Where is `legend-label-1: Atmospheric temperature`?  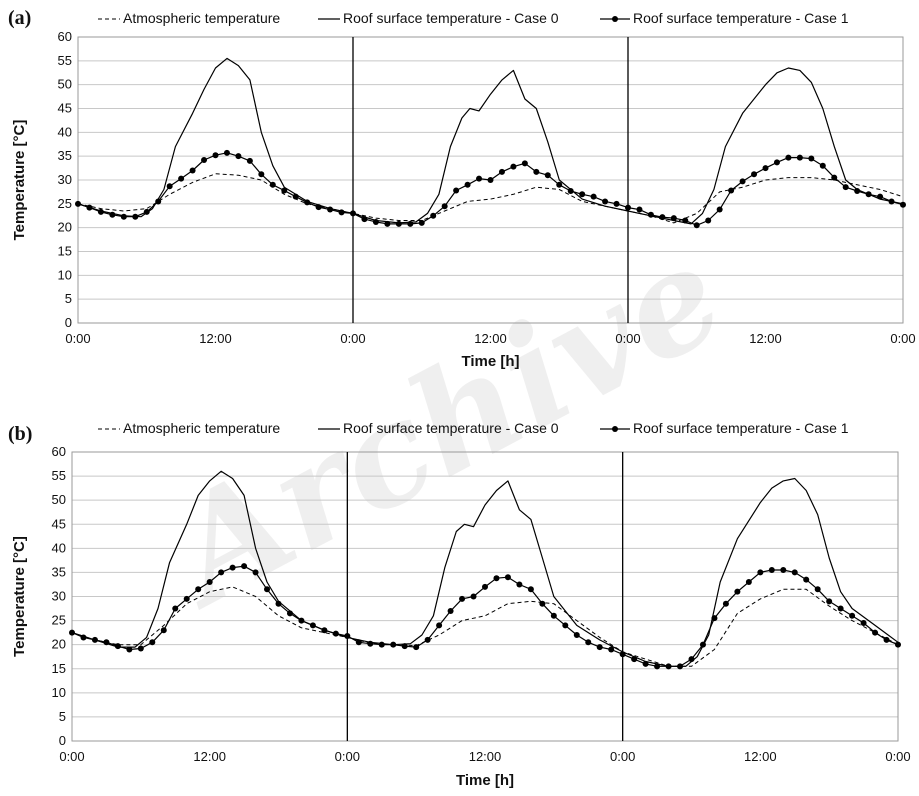
legend-label-1: Atmospheric temperature is located at coordinates (201, 428).